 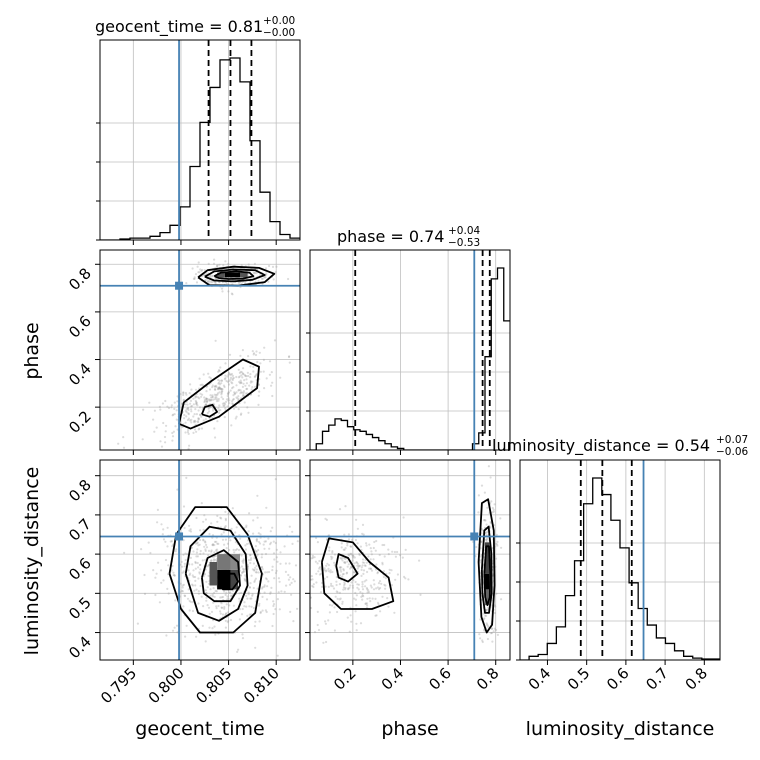 I want to click on panel-content, so click(x=200, y=350).